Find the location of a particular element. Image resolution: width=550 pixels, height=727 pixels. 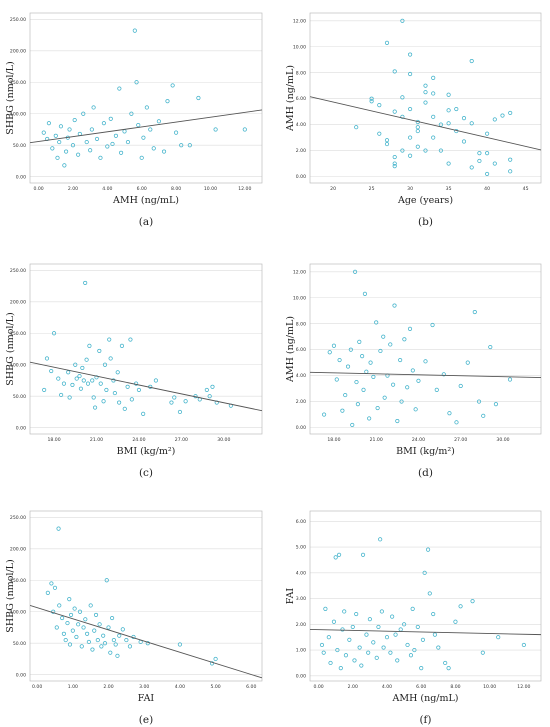

y-tick-label: 10.00 is located at coordinates (299, 298).